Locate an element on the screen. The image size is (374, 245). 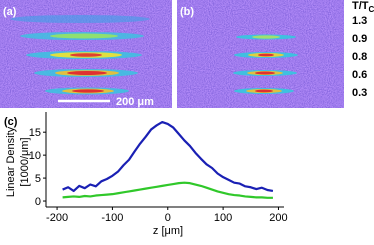
legend-title: T/TC is located at coordinates (363, 7).